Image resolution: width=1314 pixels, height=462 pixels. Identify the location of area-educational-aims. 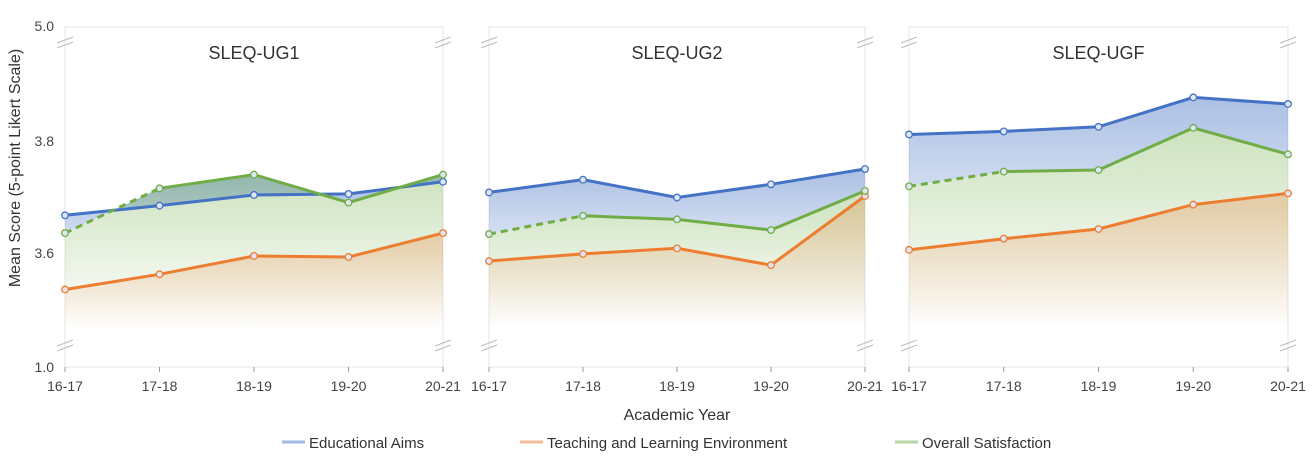
(1098, 142).